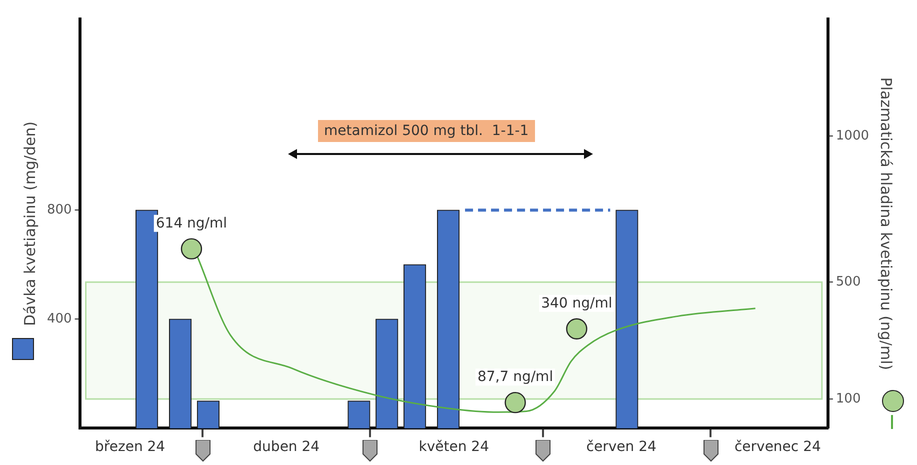  Describe the element at coordinates (777, 447) in the screenshot. I see `x-tick-label: červenec 24` at that location.